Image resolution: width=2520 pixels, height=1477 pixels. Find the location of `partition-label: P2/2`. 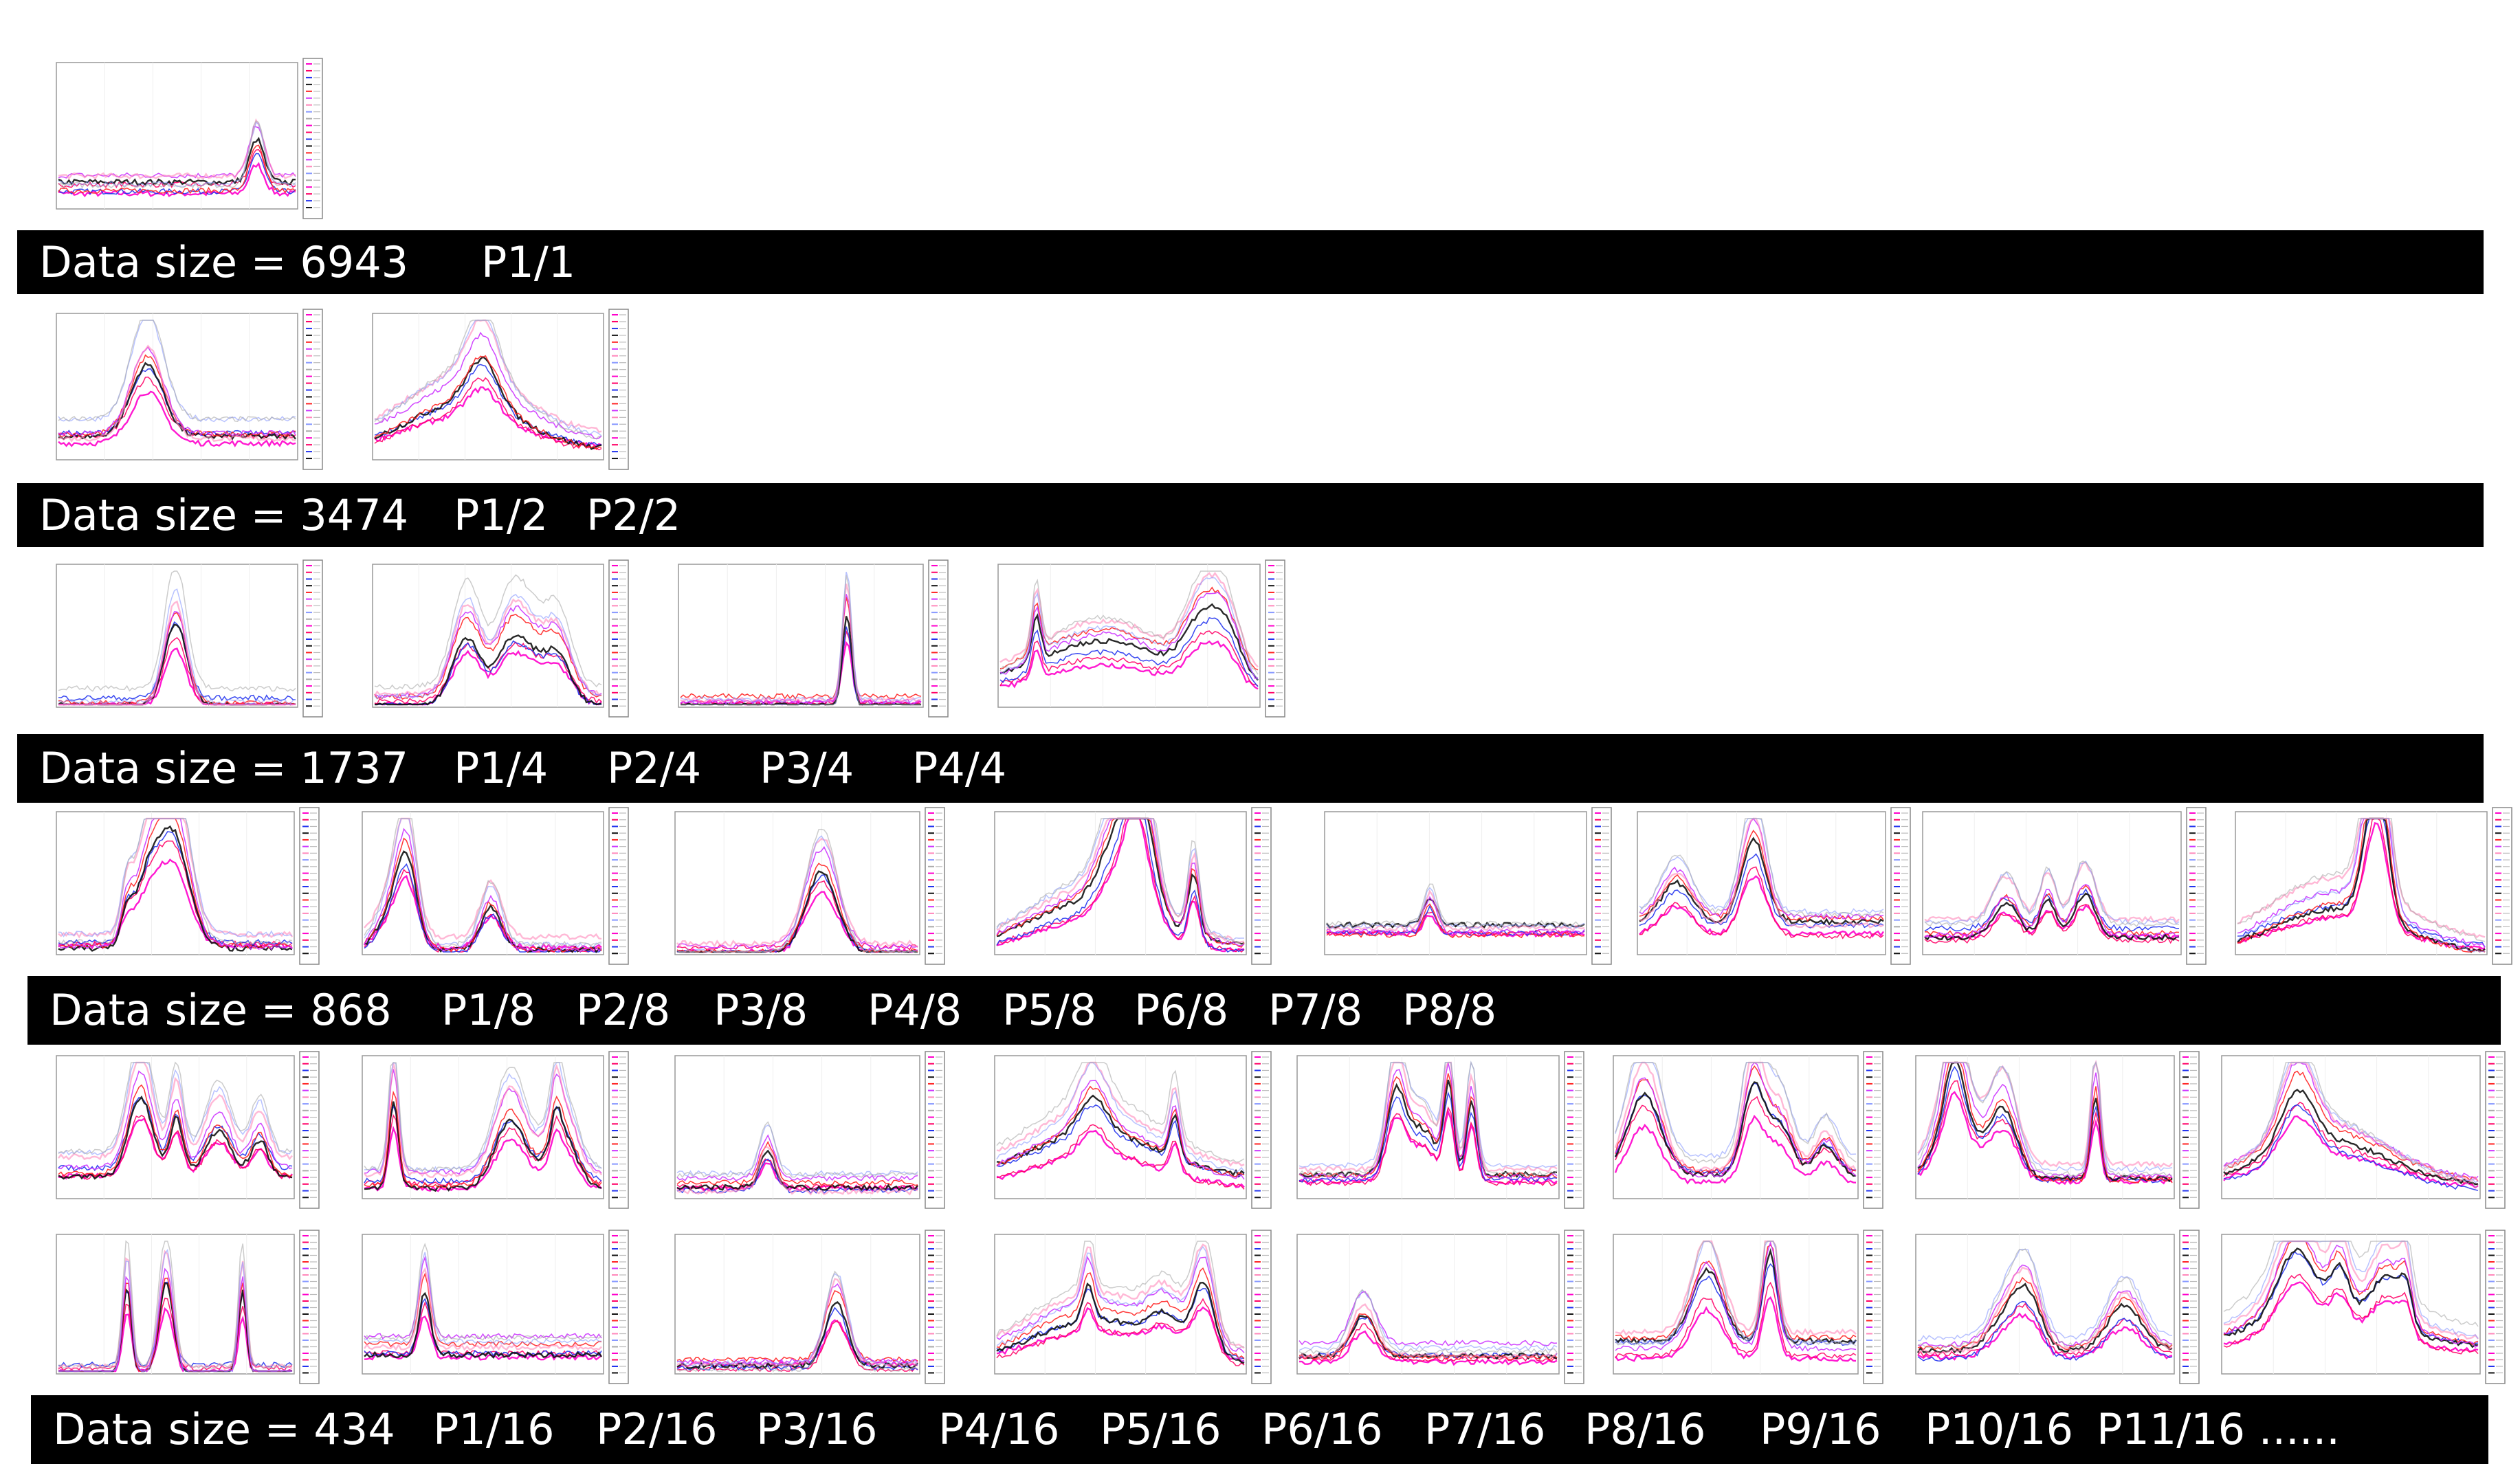

partition-label: P2/2 is located at coordinates (633, 514).